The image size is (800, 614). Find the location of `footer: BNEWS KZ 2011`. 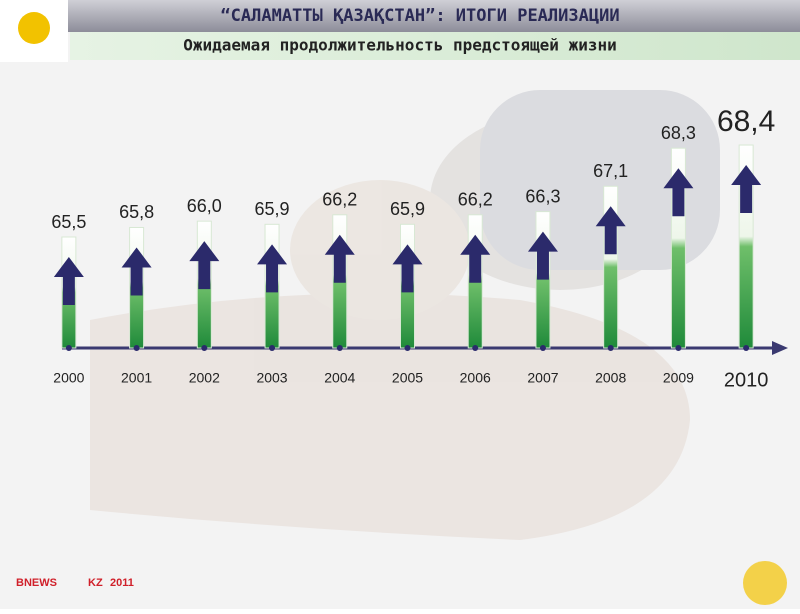

footer: BNEWS KZ 2011 is located at coordinates (401, 583).